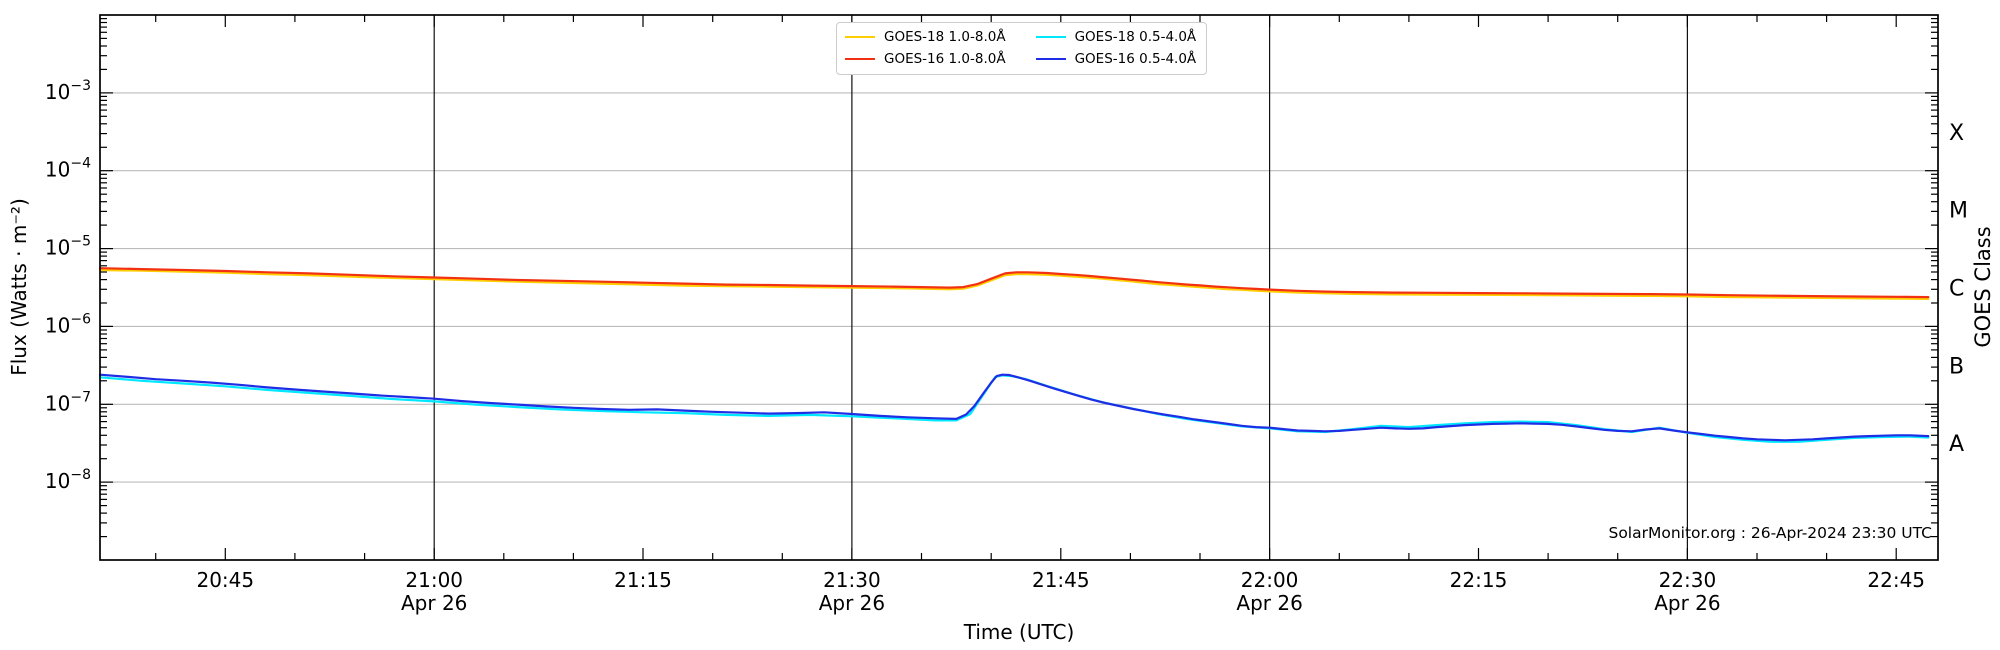  I want to click on legend-item-goes16-short: GOES-16 0.5-4.0Å, so click(1116, 59).